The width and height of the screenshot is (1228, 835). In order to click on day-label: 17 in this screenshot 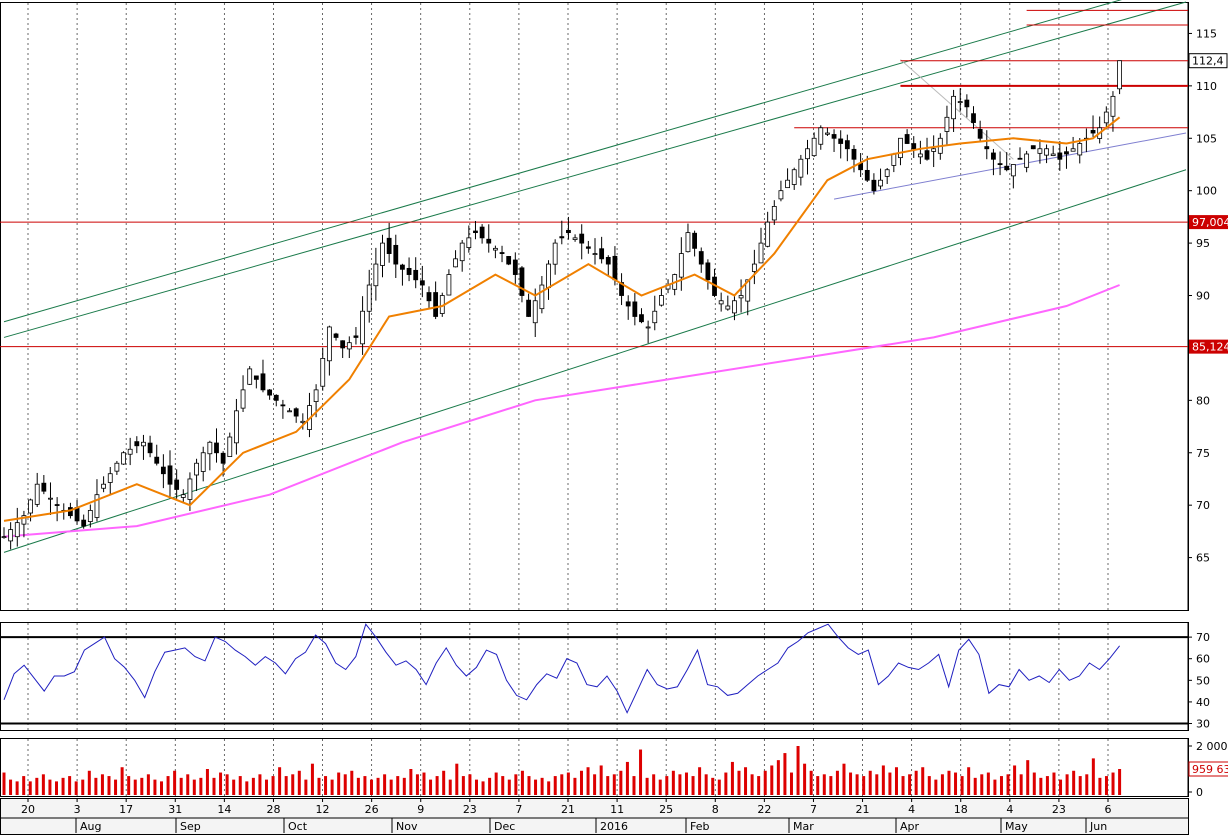, I will do `click(126, 809)`.